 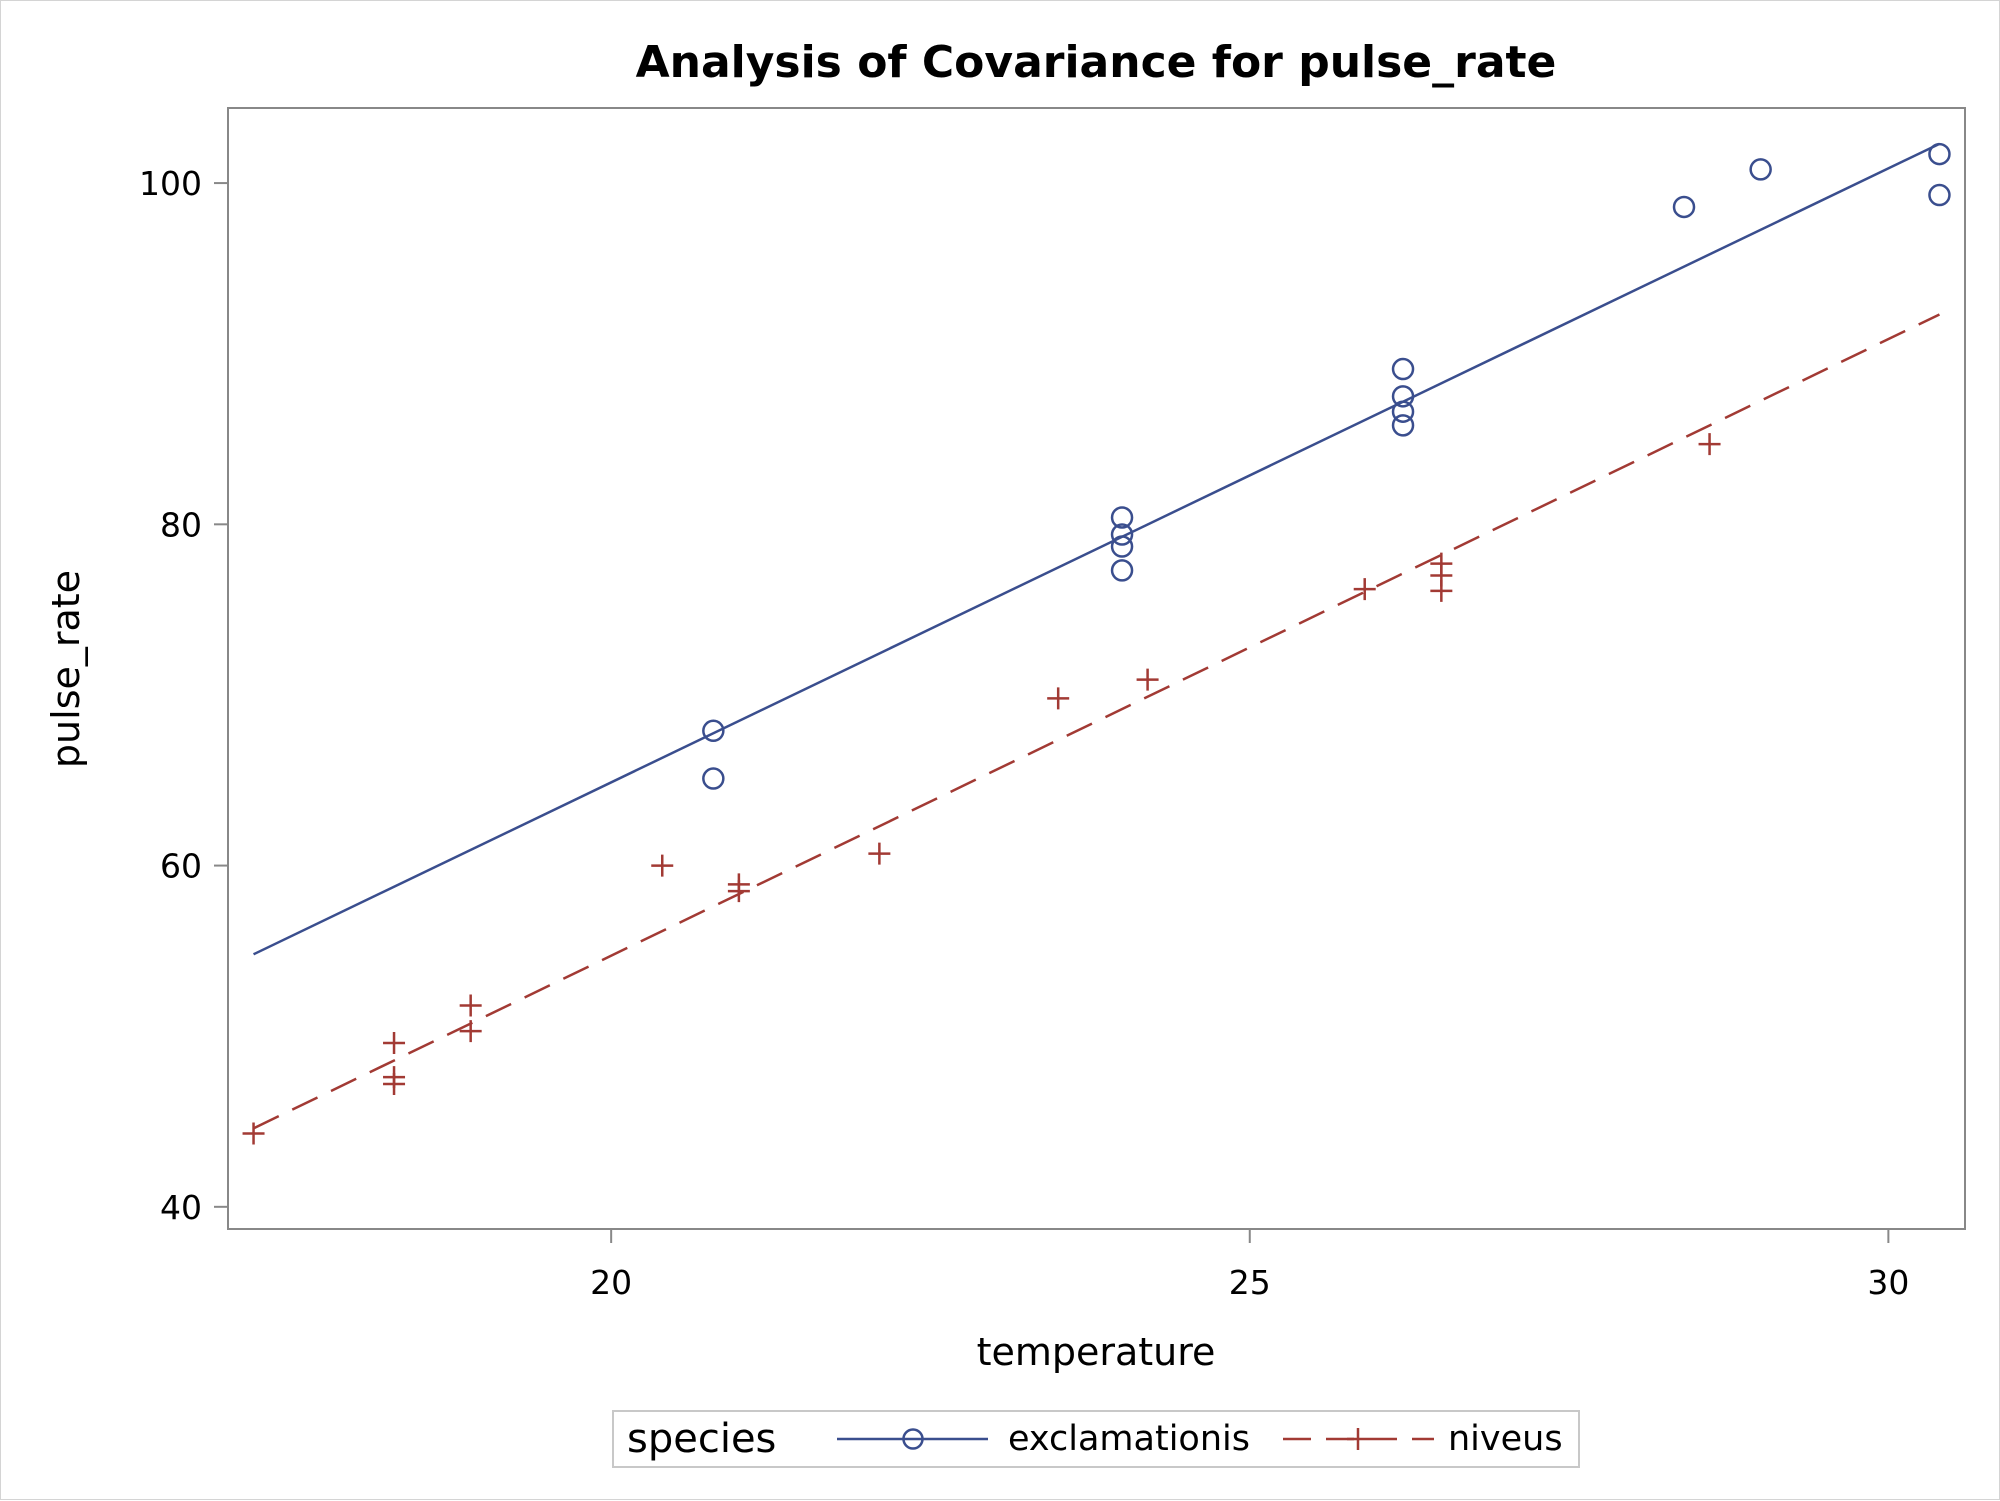 I want to click on y-axis-label: pulse_rate, so click(x=66, y=669).